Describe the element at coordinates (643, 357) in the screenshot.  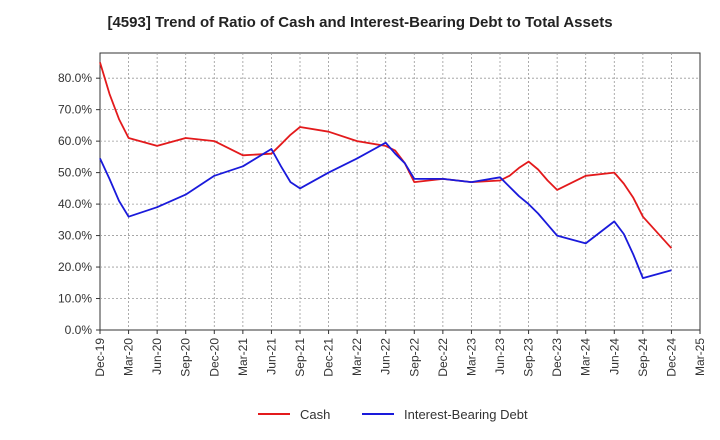
I see `x-tick-label: Sep-24` at that location.